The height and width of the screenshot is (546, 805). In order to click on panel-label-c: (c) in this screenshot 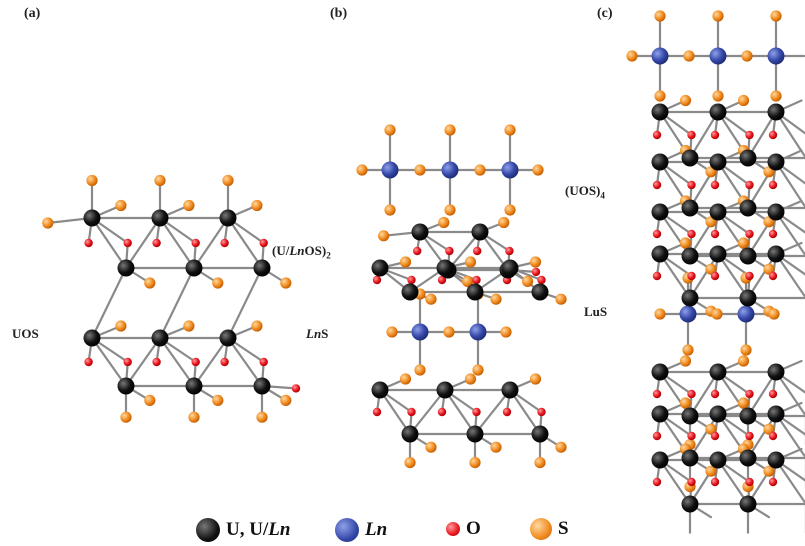, I will do `click(605, 13)`.